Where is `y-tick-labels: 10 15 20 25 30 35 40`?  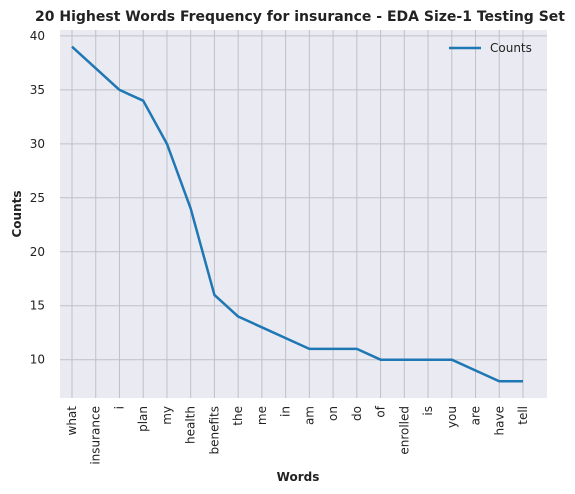
y-tick-labels: 10 15 20 25 30 35 40 is located at coordinates (37, 198).